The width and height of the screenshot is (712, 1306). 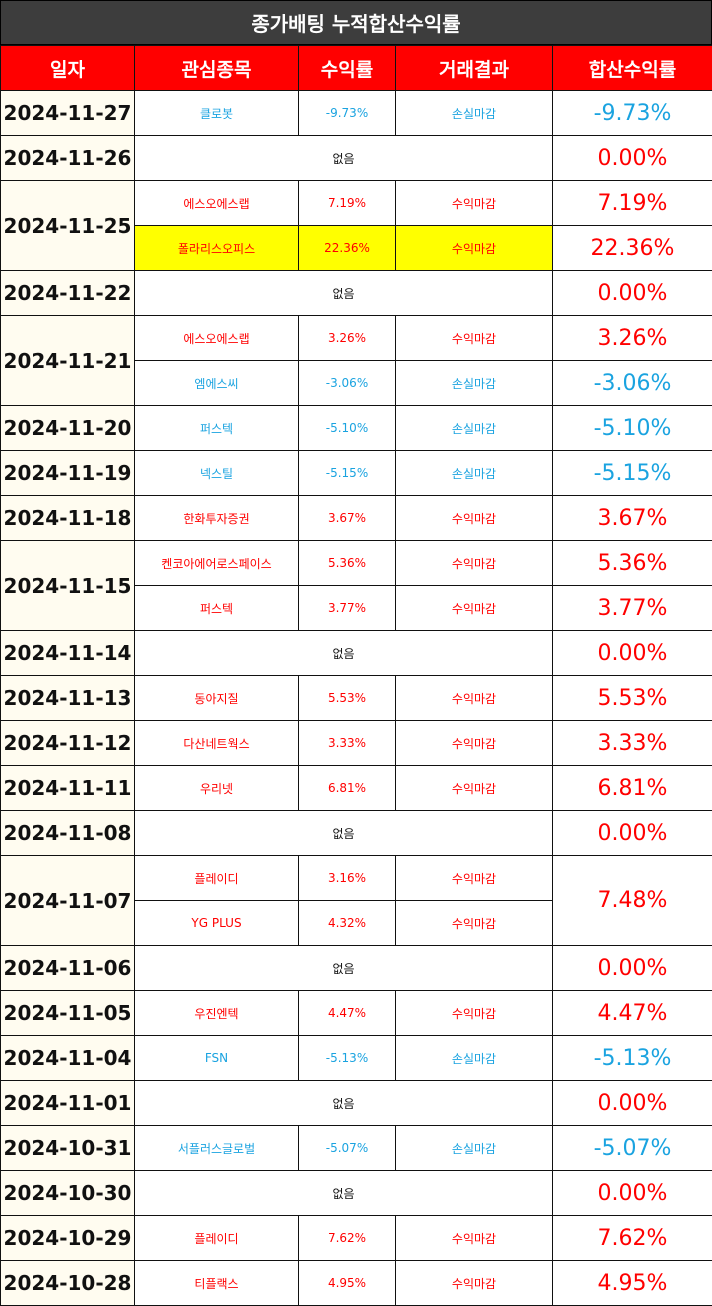 I want to click on return-rate-cell: -5.07%, so click(x=347, y=1148).